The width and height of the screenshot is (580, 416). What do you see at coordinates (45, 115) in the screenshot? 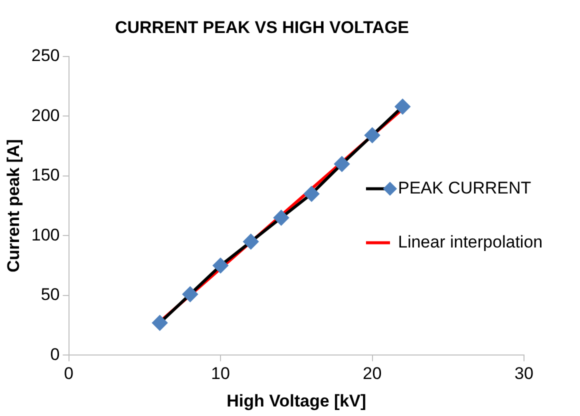
I see `y-tick-label: 200` at bounding box center [45, 115].